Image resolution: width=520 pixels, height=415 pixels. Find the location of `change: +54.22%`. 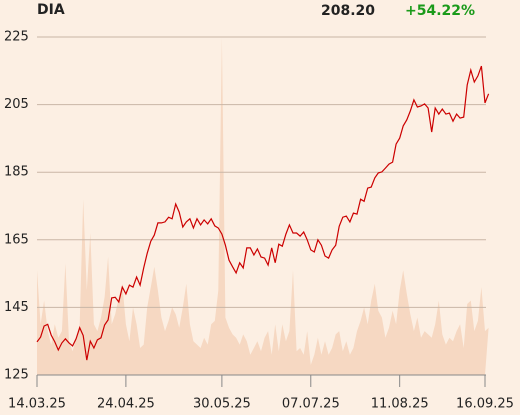

change: +54.22% is located at coordinates (440, 11).